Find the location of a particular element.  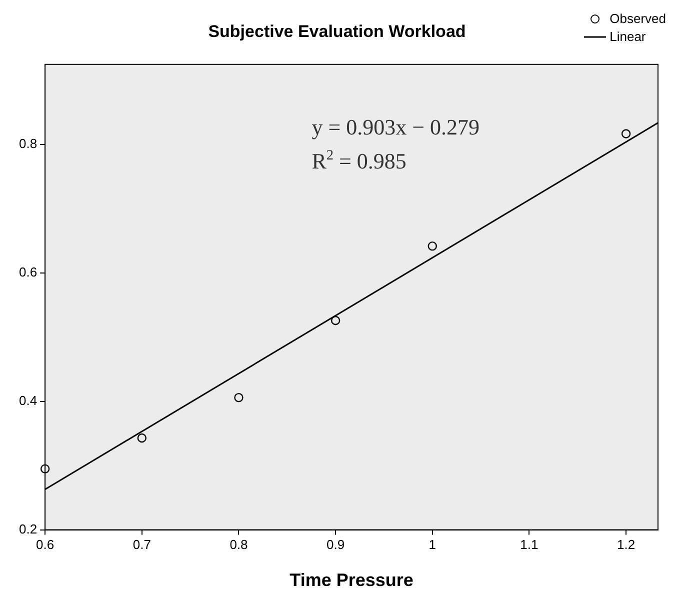

legend-label: Linear is located at coordinates (628, 37).